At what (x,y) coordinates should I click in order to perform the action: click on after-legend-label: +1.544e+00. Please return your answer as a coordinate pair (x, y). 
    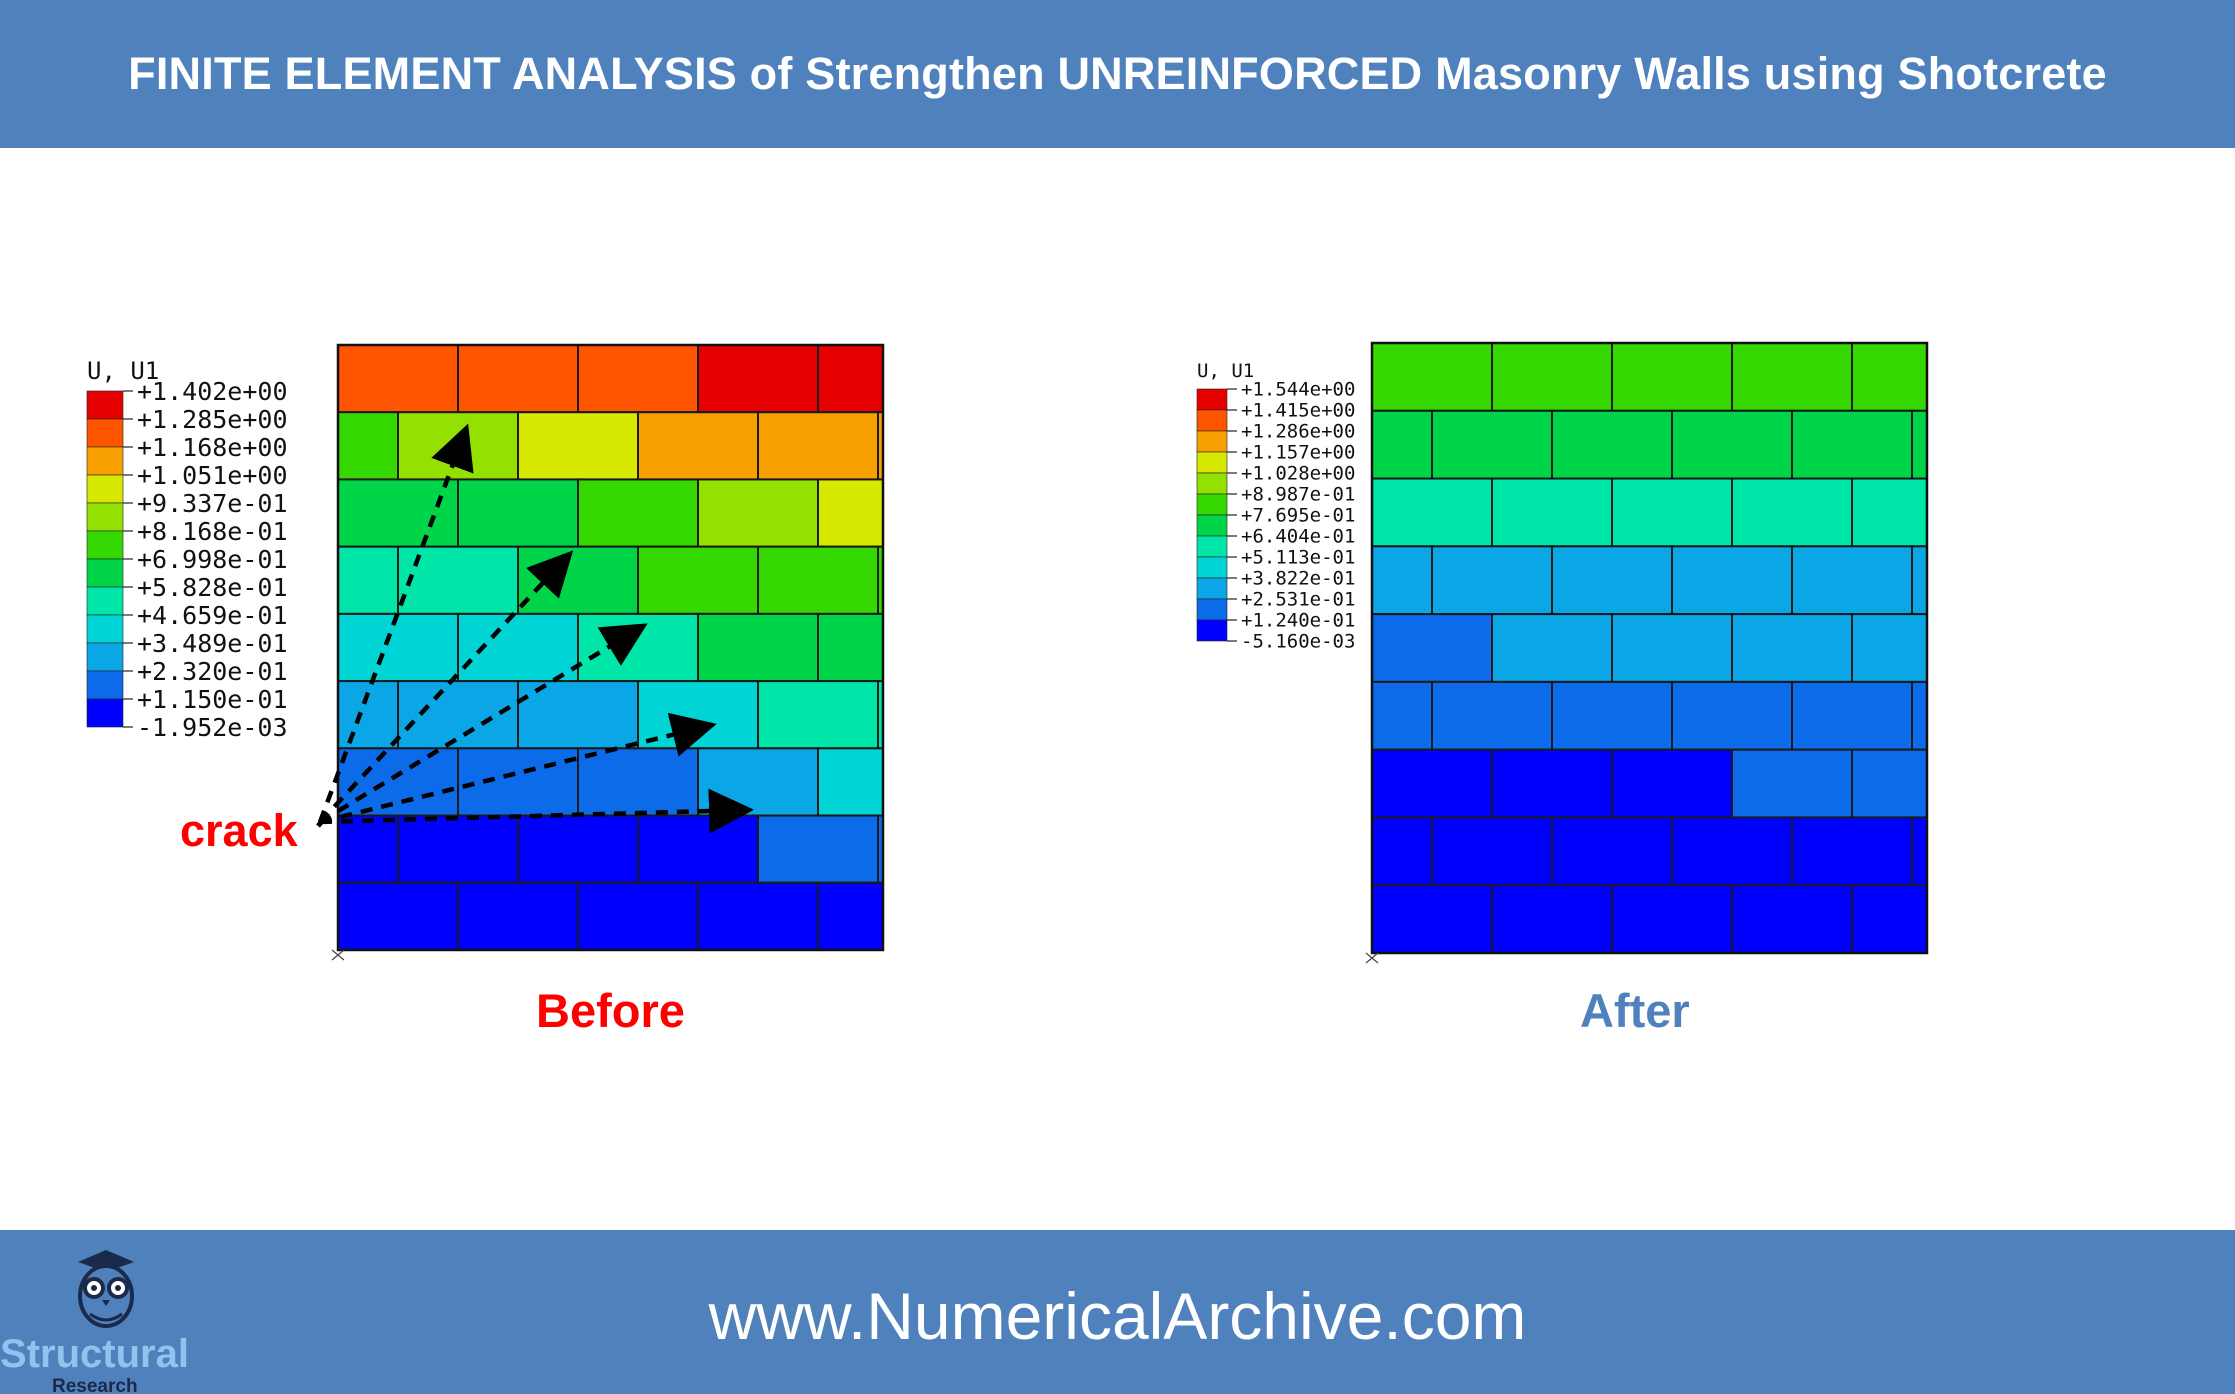
    Looking at the image, I should click on (1298, 390).